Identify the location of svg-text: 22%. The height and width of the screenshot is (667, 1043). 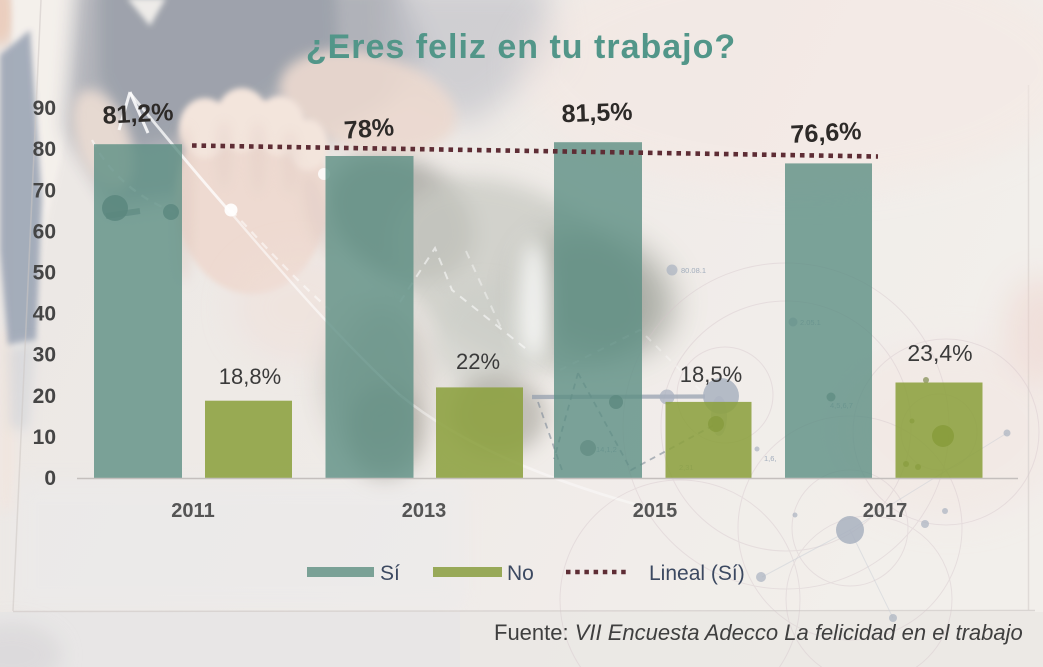
(478, 361).